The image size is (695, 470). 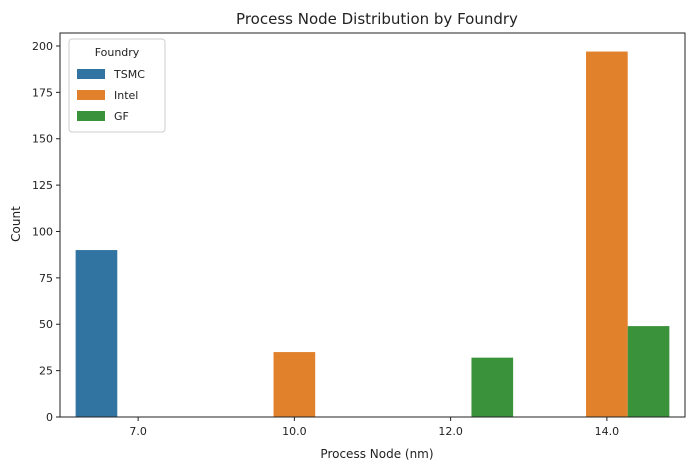 What do you see at coordinates (46, 324) in the screenshot?
I see `y-tick-label: 50` at bounding box center [46, 324].